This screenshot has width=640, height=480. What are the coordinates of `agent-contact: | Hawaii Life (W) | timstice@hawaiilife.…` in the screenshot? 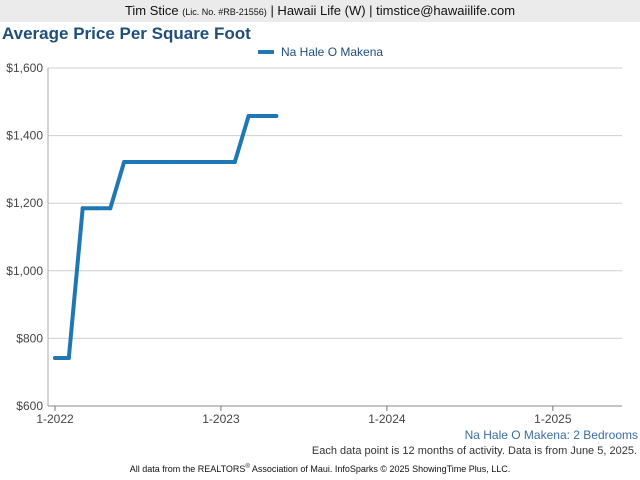 It's located at (393, 10).